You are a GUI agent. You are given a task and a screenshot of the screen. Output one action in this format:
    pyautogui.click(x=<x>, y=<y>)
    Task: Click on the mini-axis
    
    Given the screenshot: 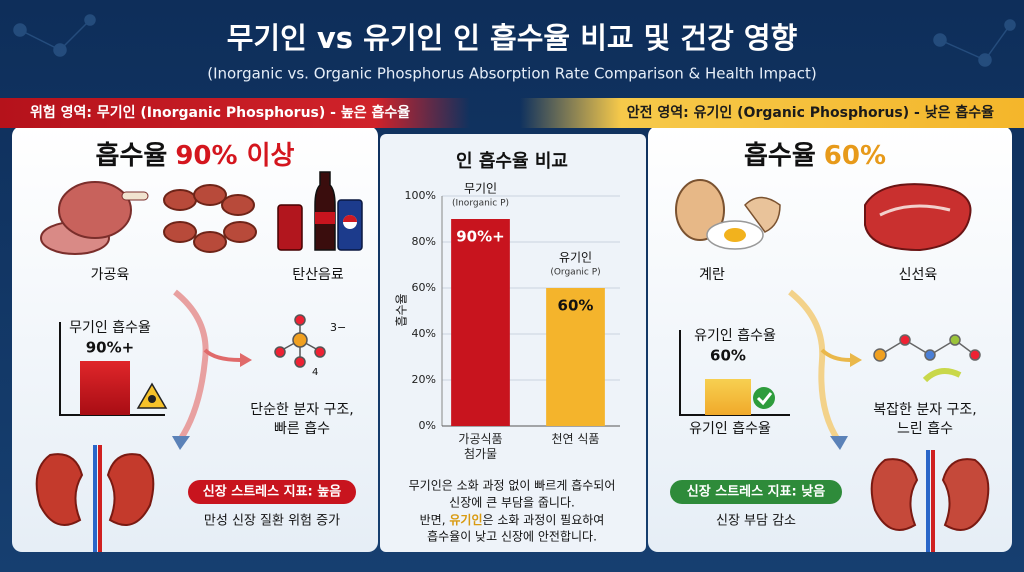 What is the action you would take?
    pyautogui.click(x=734, y=373)
    